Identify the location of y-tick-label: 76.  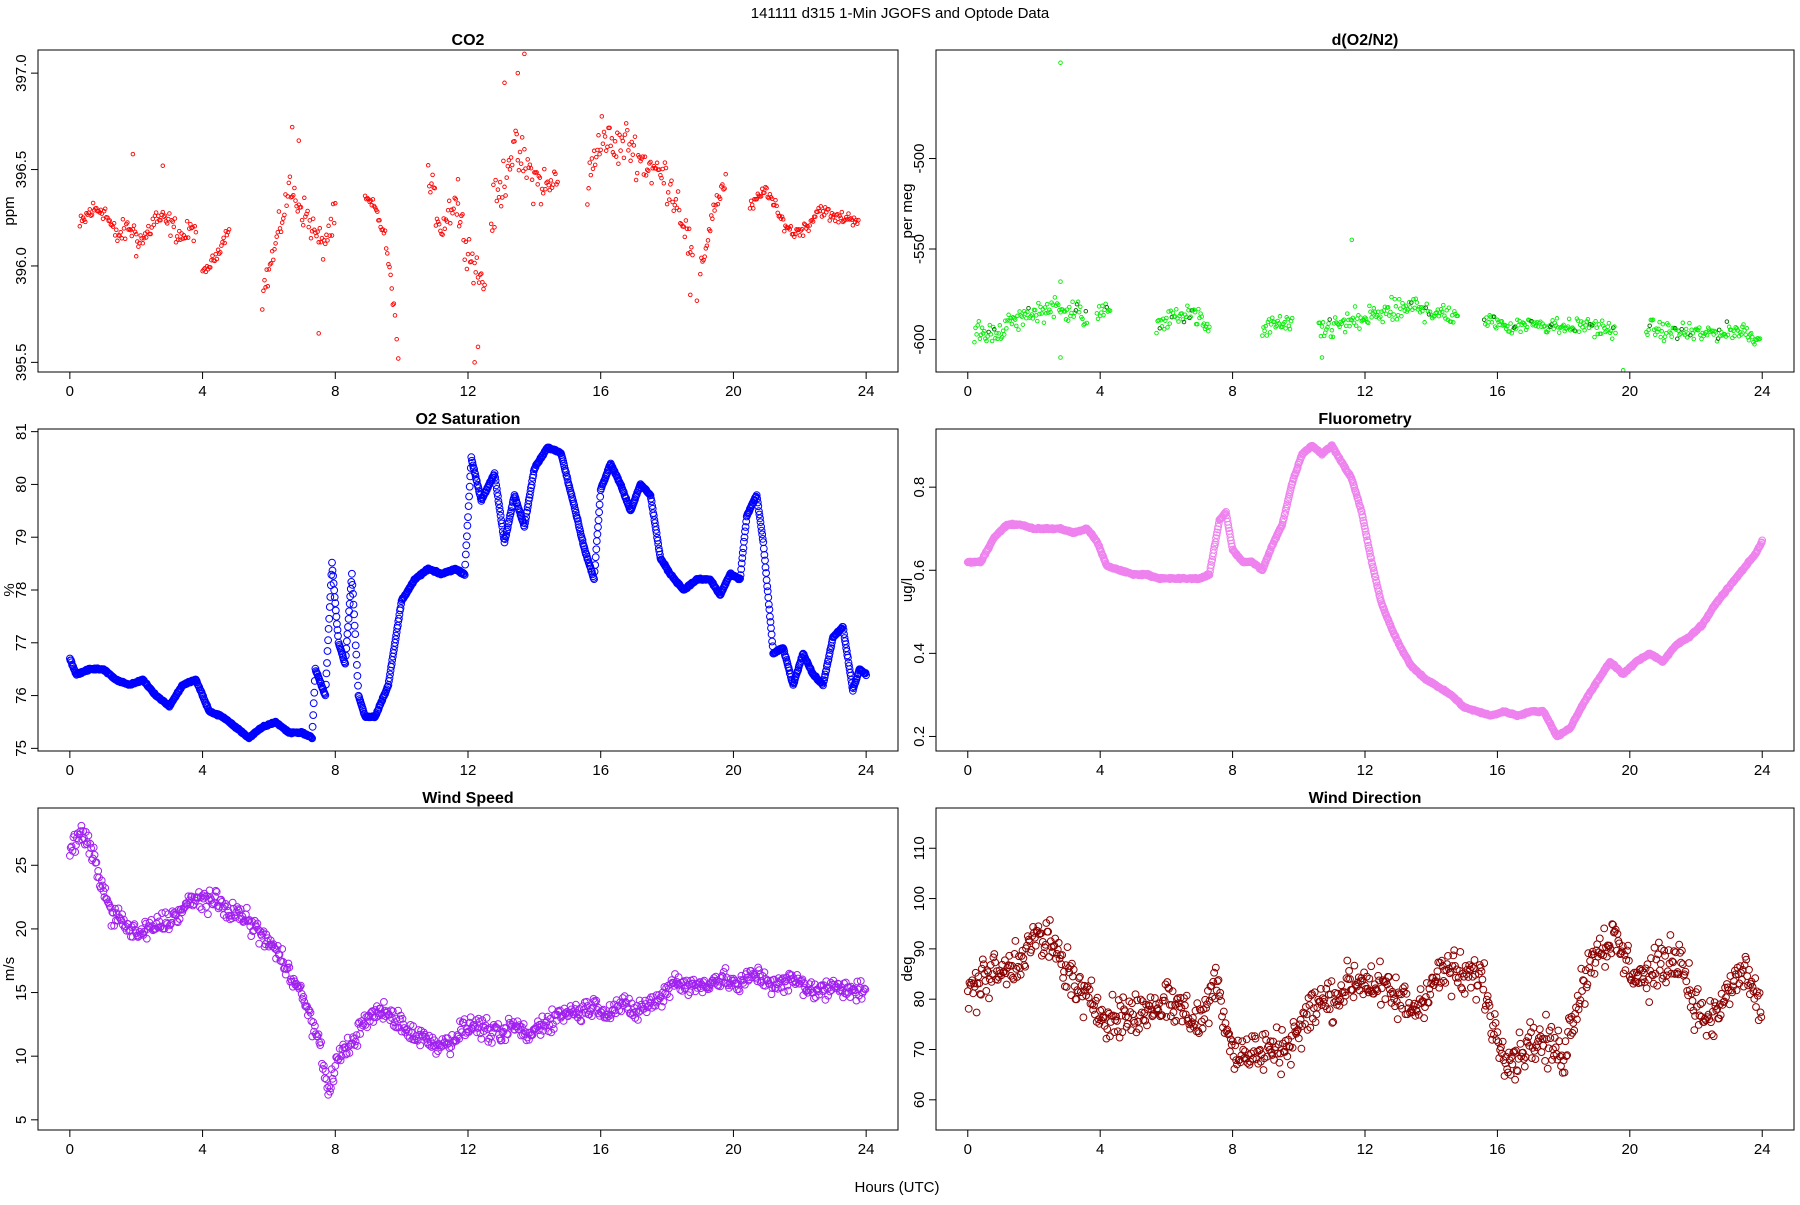
(21, 695).